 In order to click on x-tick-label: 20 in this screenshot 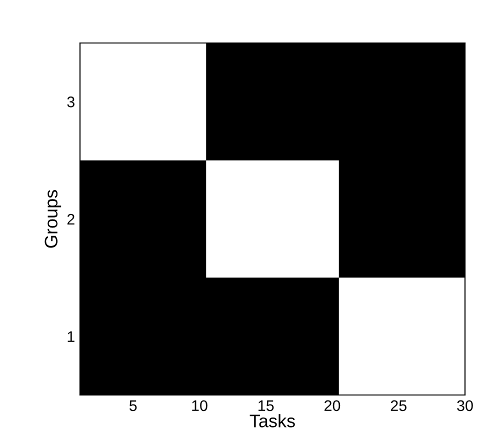, I will do `click(332, 406)`.